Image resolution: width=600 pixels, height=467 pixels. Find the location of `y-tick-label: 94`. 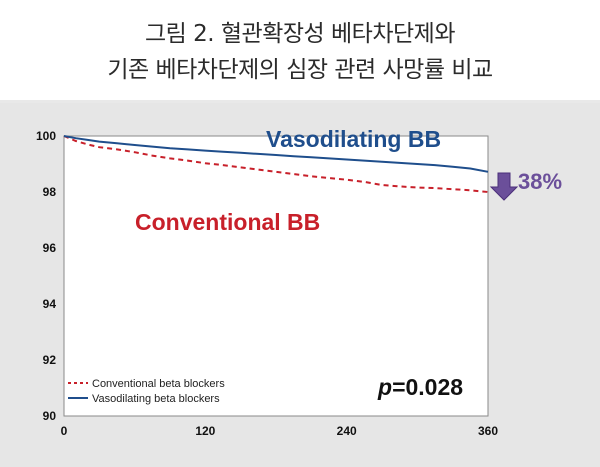

y-tick-label: 94 is located at coordinates (50, 304).